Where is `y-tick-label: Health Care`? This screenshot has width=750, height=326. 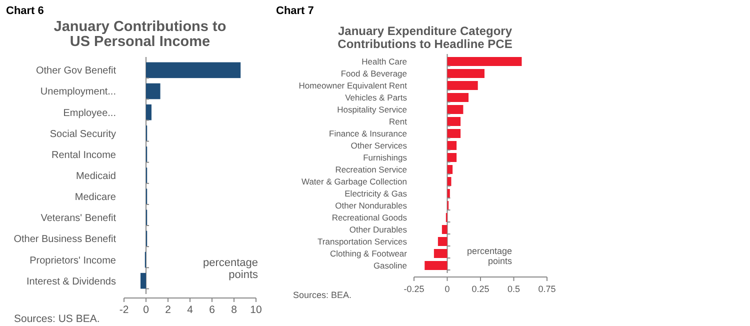 y-tick-label: Health Care is located at coordinates (385, 61).